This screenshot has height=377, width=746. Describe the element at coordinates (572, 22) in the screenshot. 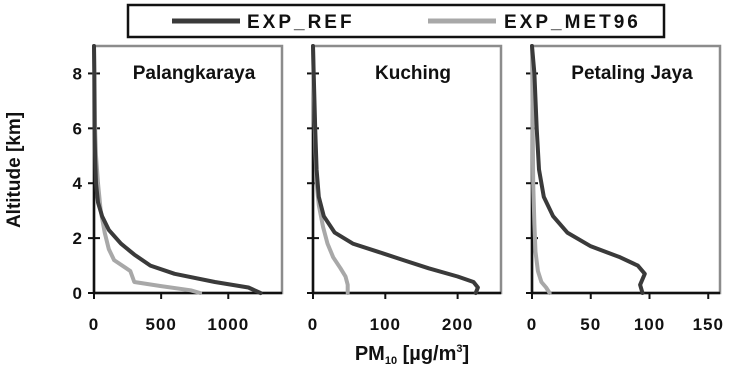

I see `legend-label-exp-met96: EXP_MET96` at that location.